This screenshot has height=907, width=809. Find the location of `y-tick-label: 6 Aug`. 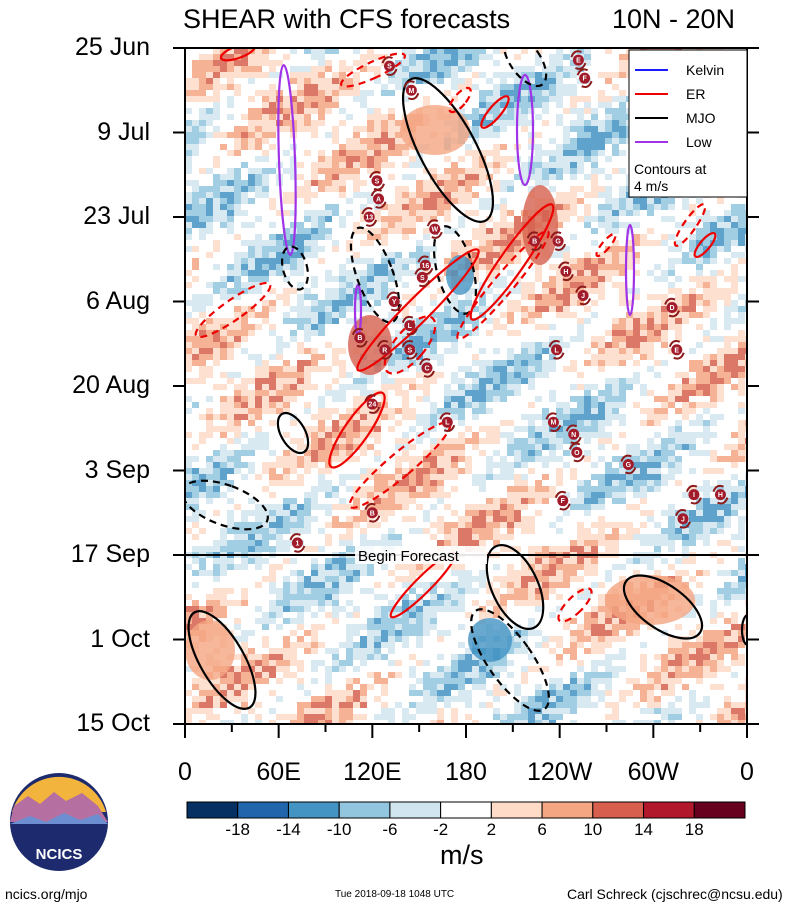

y-tick-label: 6 Aug is located at coordinates (118, 300).